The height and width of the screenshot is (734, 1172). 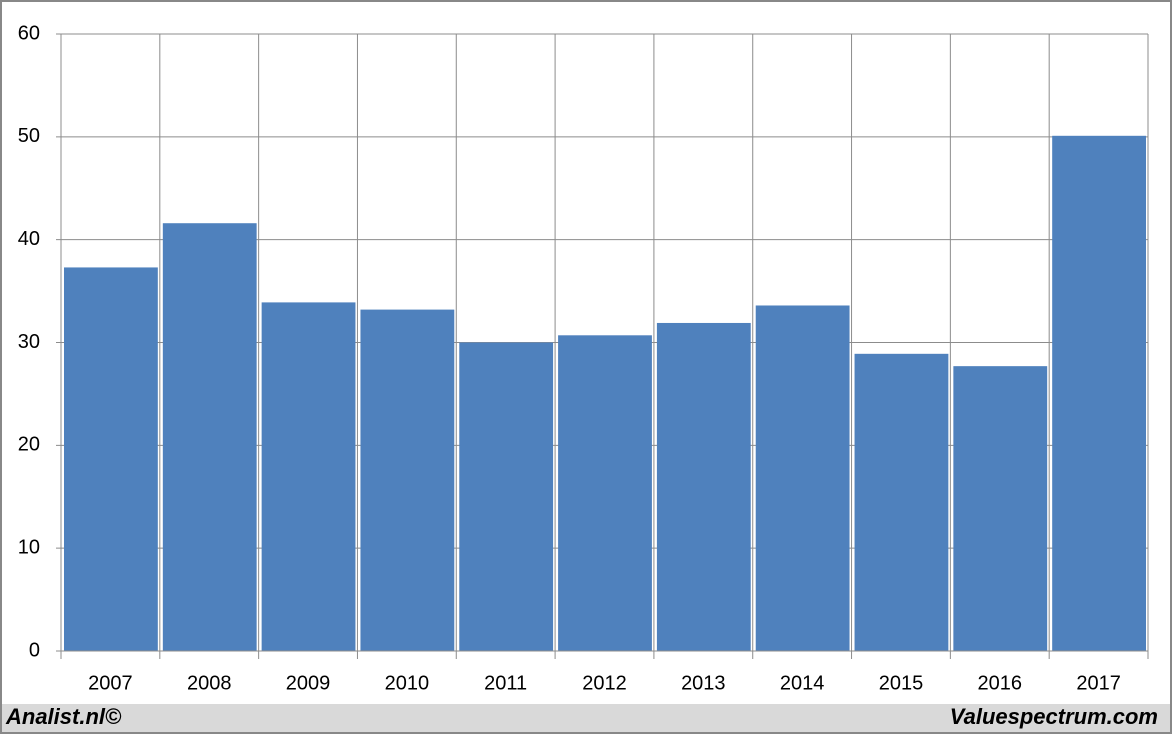 I want to click on y-tick-label: 60, so click(x=29, y=33).